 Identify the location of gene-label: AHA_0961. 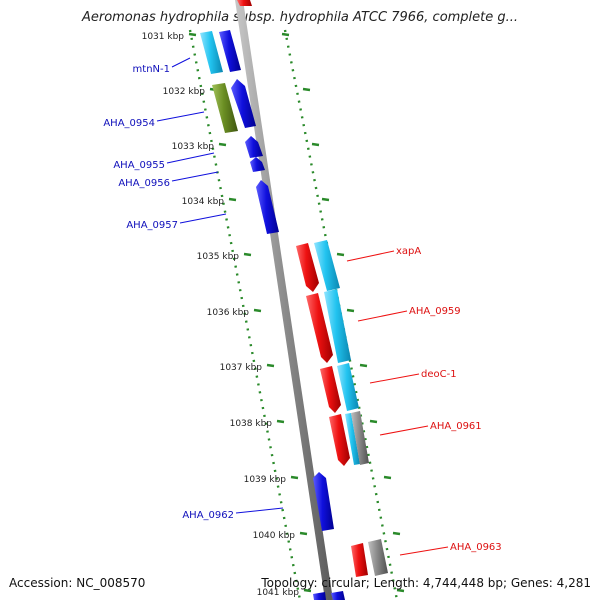
(456, 426).